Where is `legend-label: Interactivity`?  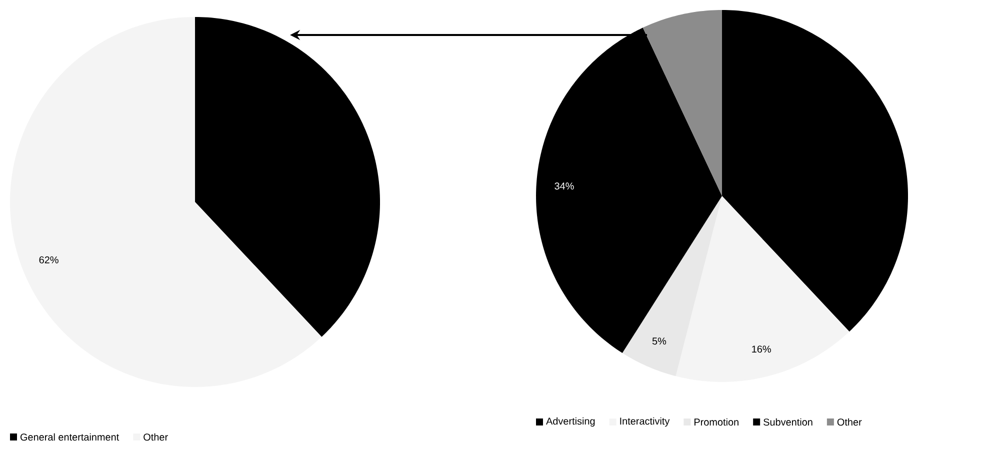 legend-label: Interactivity is located at coordinates (645, 422).